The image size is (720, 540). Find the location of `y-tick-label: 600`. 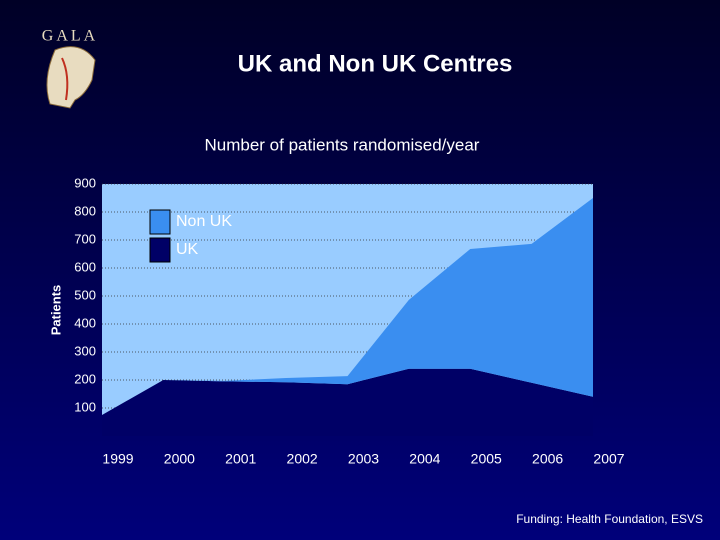

y-tick-label: 600 is located at coordinates (85, 266).